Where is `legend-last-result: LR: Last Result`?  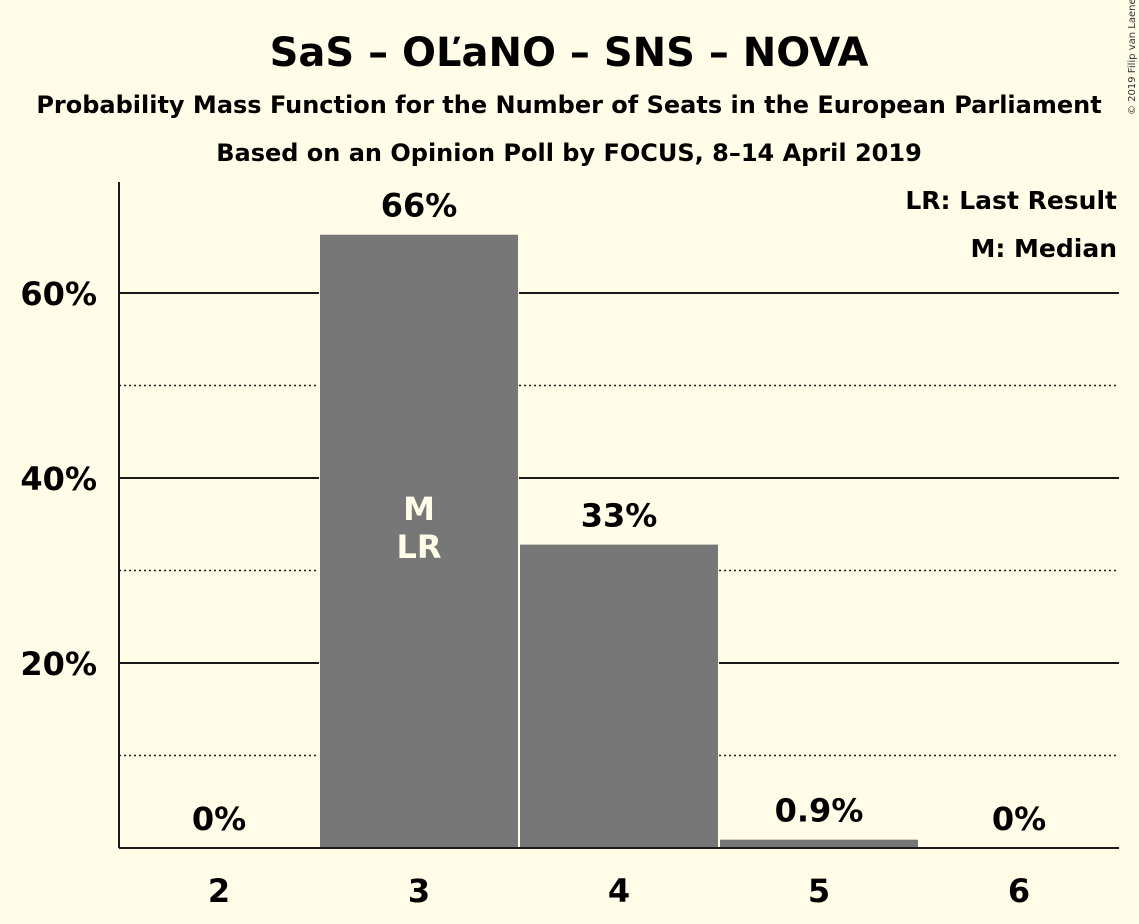 legend-last-result: LR: Last Result is located at coordinates (1011, 200).